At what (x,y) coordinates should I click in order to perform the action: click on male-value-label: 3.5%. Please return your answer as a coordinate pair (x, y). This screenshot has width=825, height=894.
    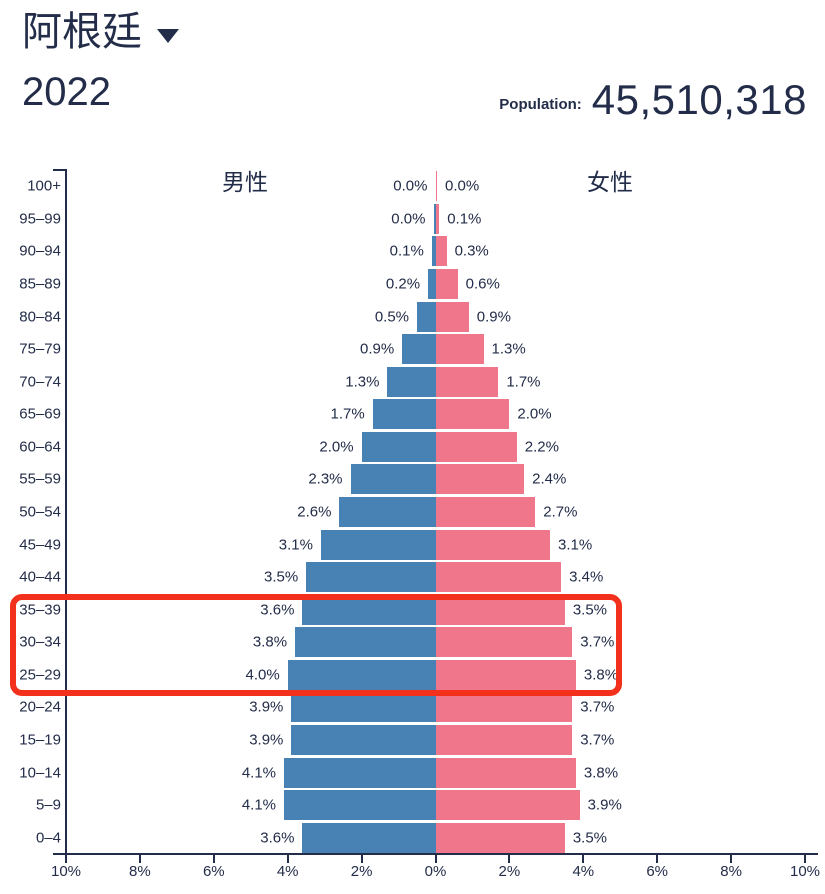
    Looking at the image, I should click on (281, 577).